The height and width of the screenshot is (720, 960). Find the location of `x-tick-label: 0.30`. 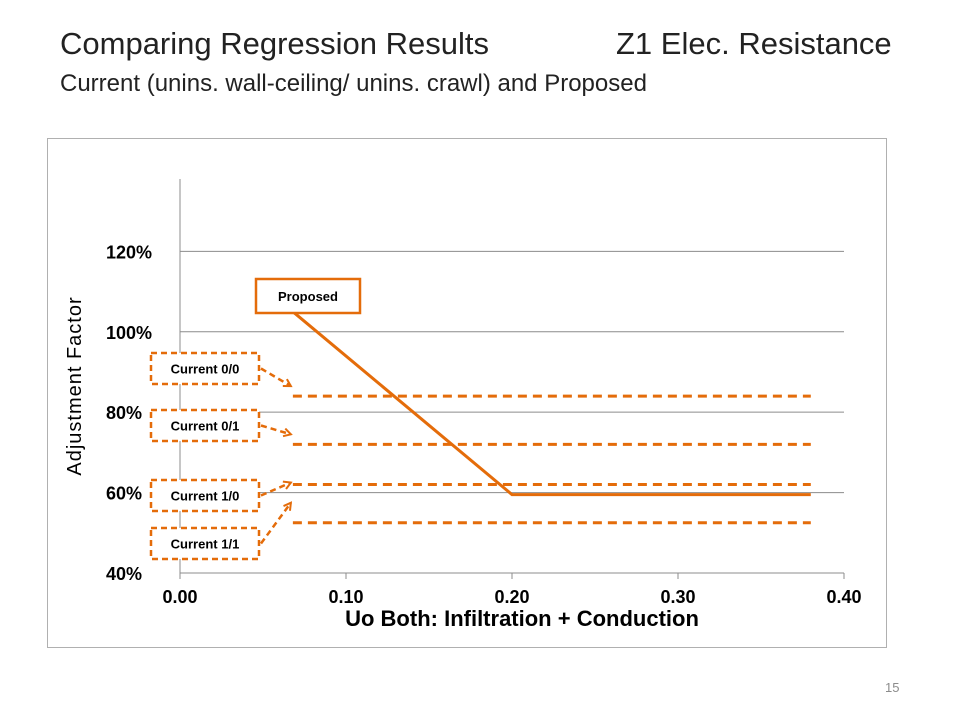

x-tick-label: 0.30 is located at coordinates (677, 597).